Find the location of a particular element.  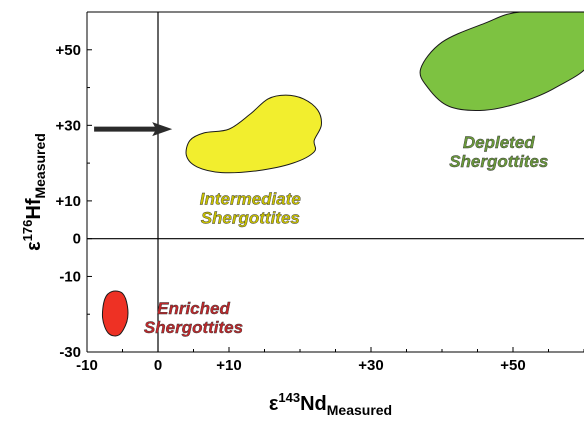

y-tick-label: +10 is located at coordinates (68, 201).